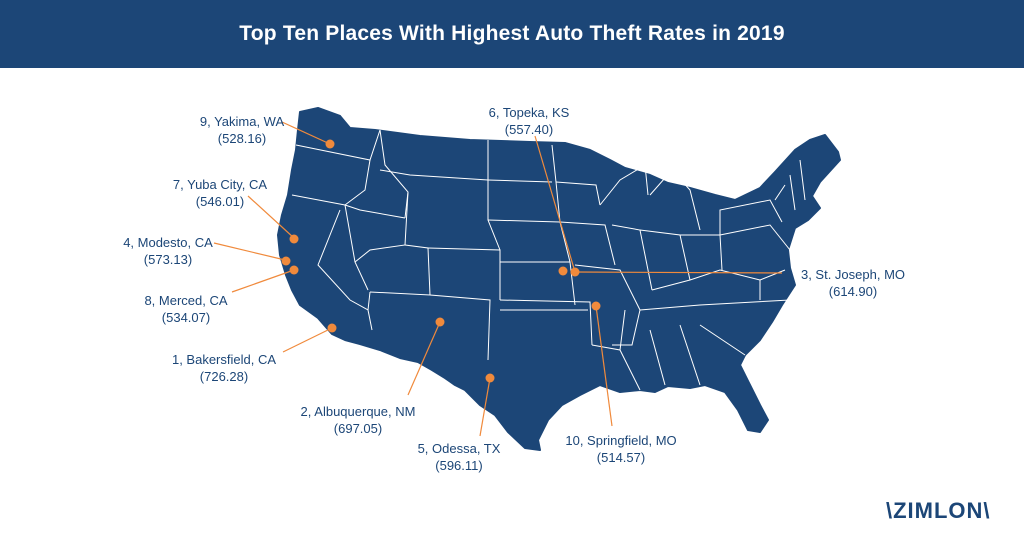 This screenshot has width=1024, height=536. What do you see at coordinates (575, 272) in the screenshot?
I see `marker-st-joseph` at bounding box center [575, 272].